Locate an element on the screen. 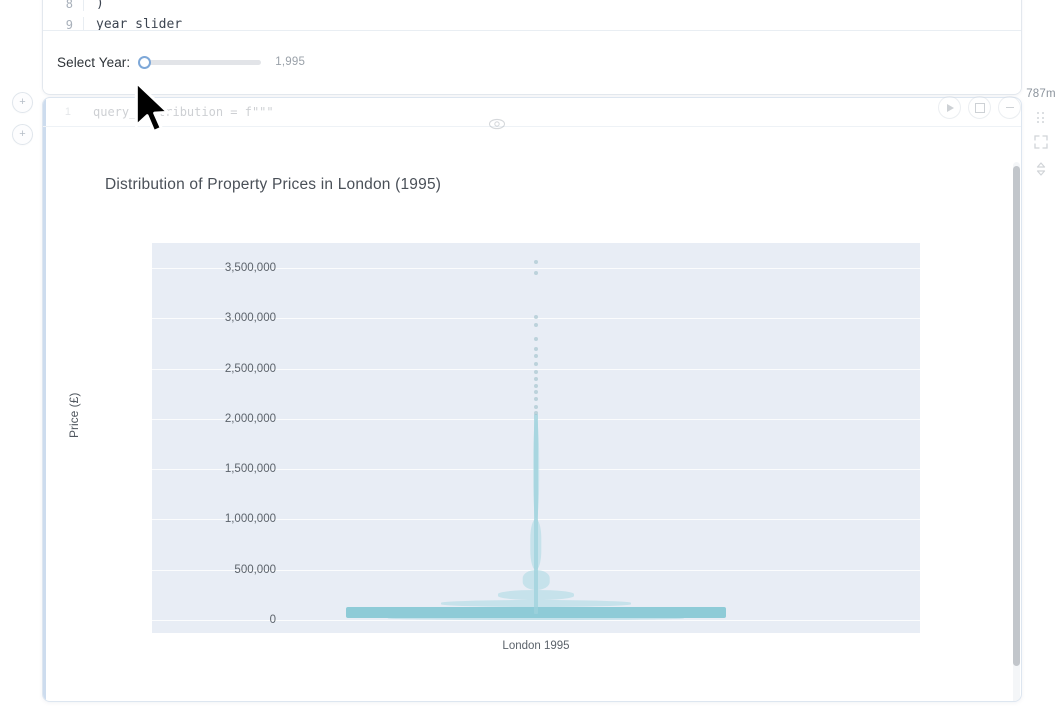 This screenshot has height=720, width=1056. cell-toolbar is located at coordinates (979, 107).